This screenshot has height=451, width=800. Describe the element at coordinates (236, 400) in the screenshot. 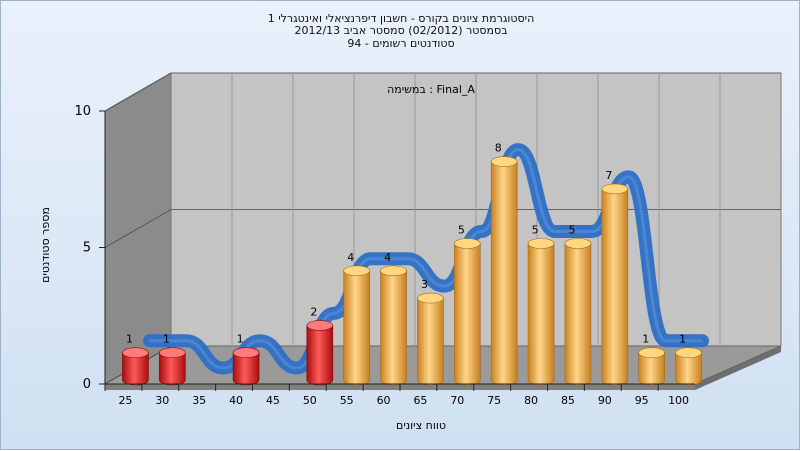

I see `x-tick-label: 40` at that location.